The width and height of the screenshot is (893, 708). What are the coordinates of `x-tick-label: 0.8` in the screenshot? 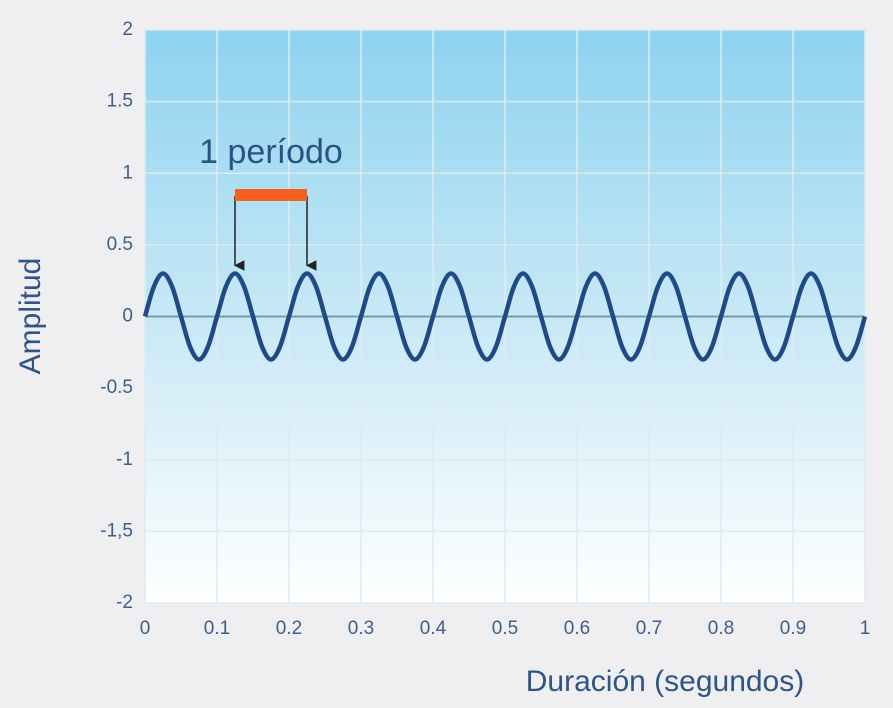 It's located at (721, 628).